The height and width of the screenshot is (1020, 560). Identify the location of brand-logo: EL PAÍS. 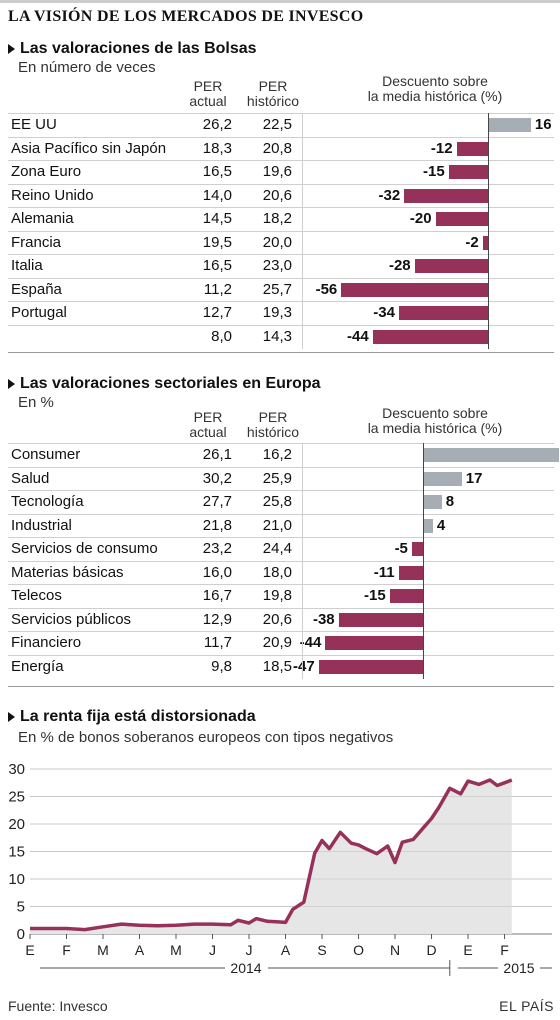
(526, 1006).